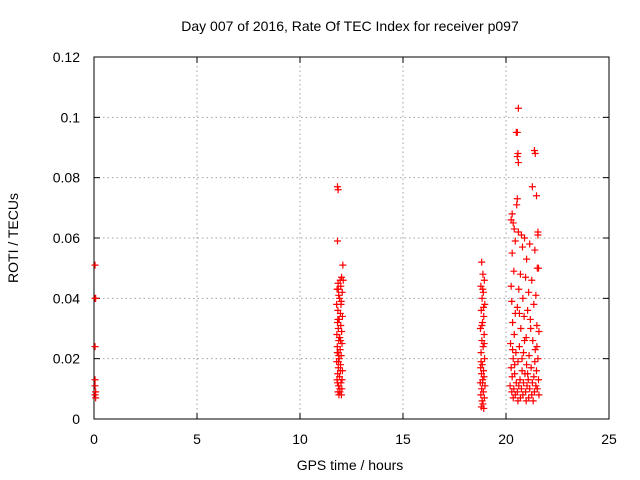 This screenshot has height=480, width=640. I want to click on x-axis-label: GPS time / hours, so click(350, 465).